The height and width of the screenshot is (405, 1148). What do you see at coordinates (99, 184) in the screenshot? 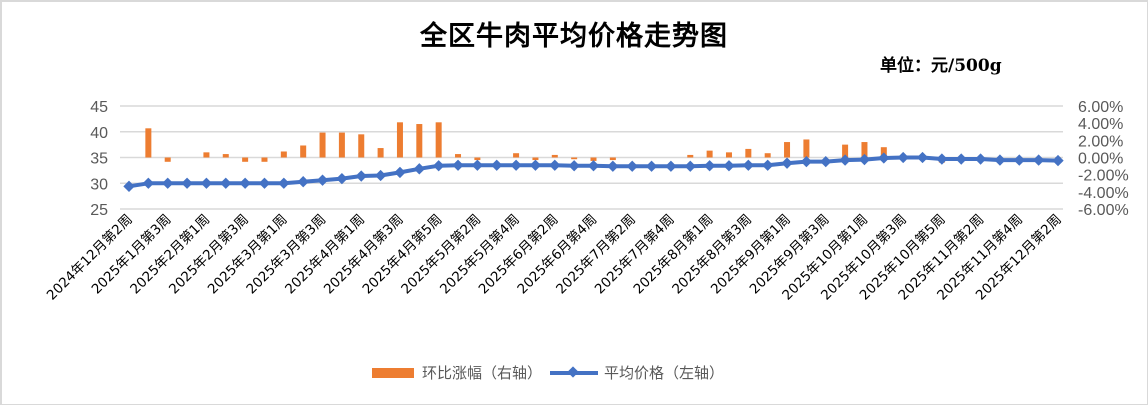
I see `y-left-tick: 30` at bounding box center [99, 184].